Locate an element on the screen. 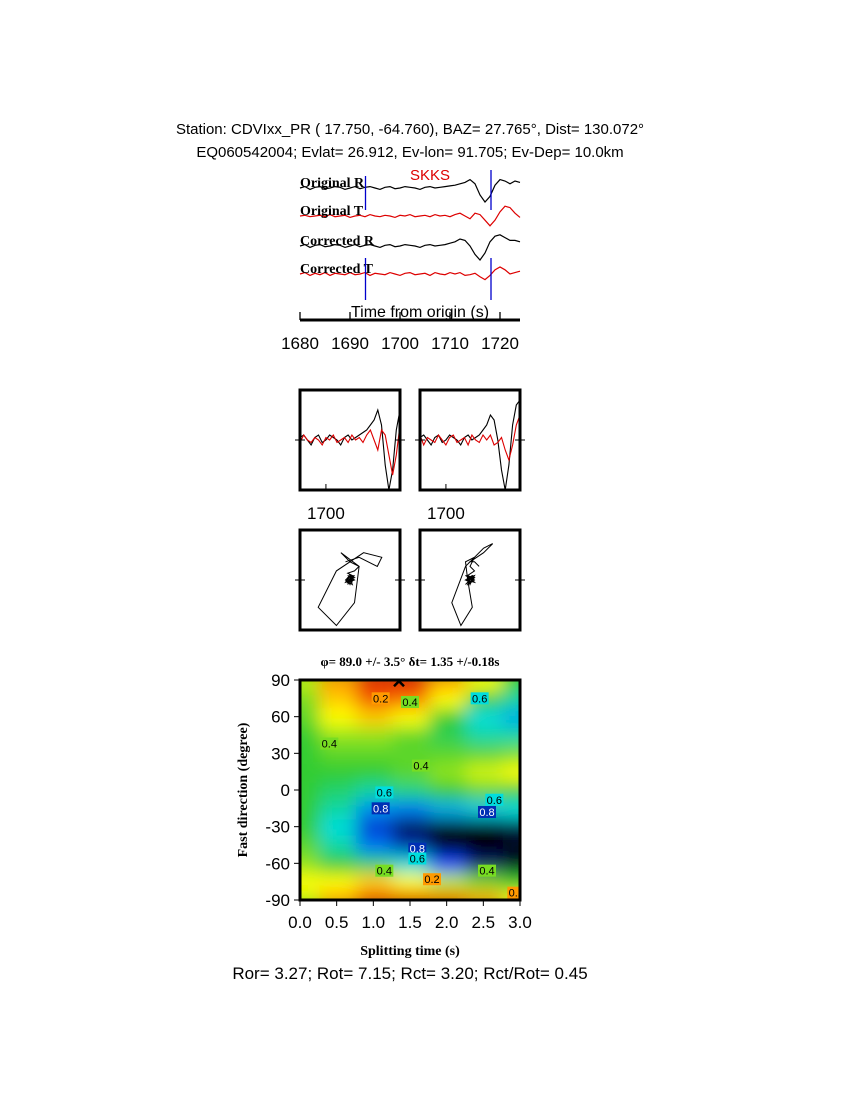  x-tick-label: 0.0 is located at coordinates (300, 922).